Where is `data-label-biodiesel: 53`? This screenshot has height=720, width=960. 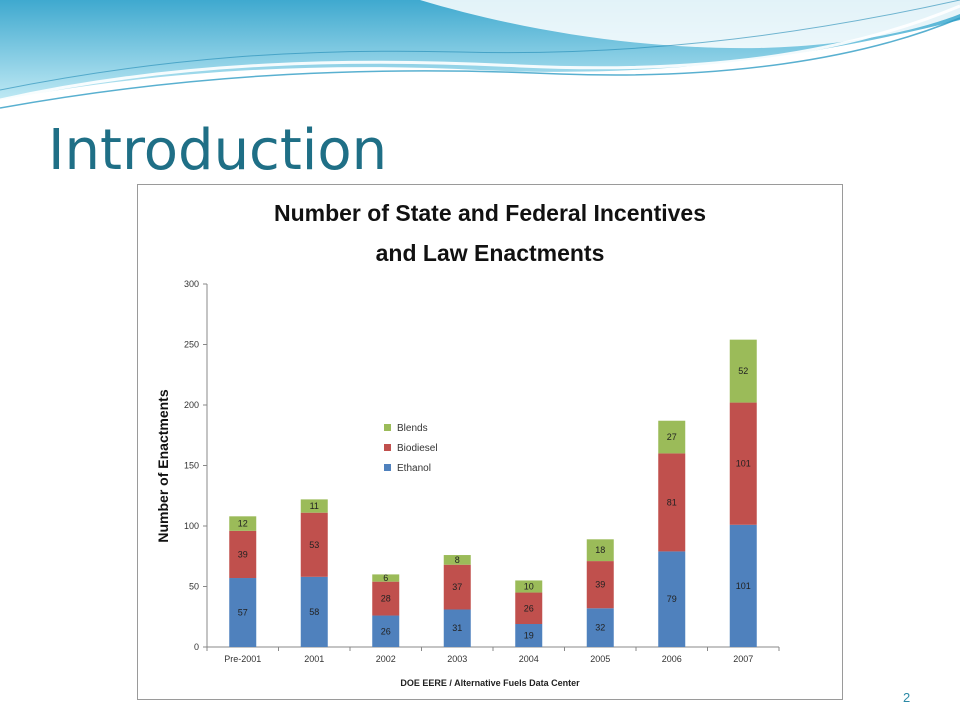
data-label-biodiesel: 53 is located at coordinates (314, 545).